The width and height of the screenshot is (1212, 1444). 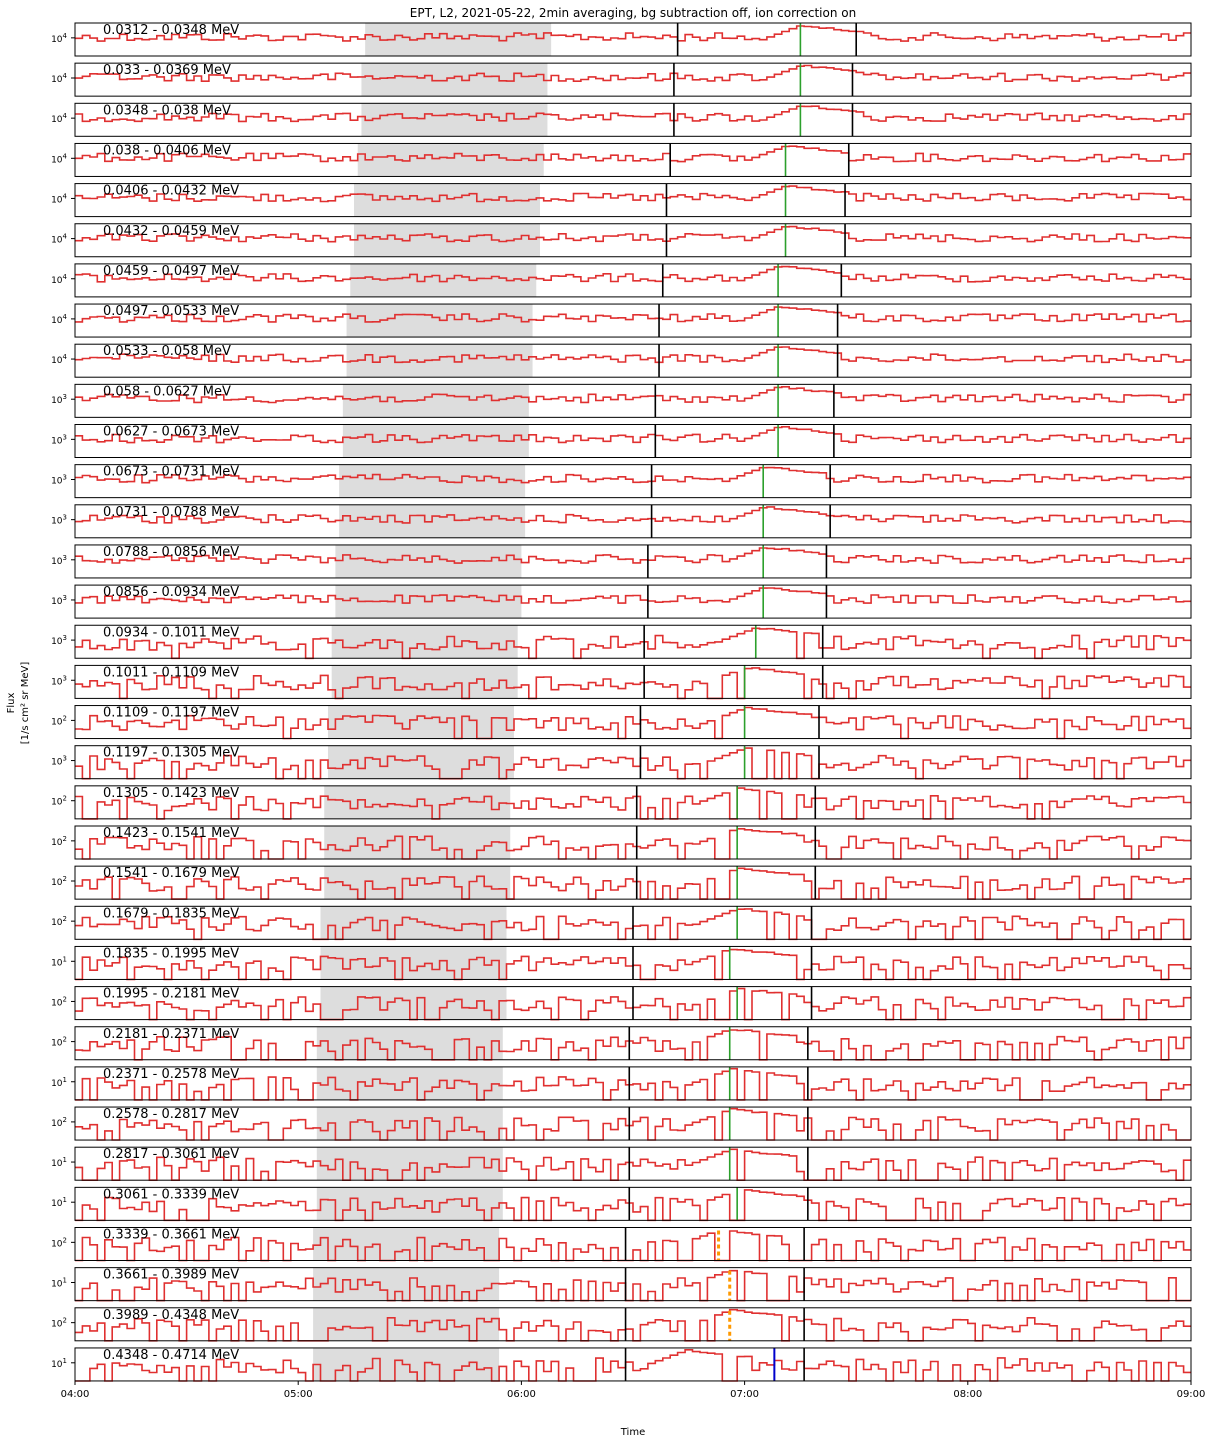 I want to click on x-tick-label: 07:00, so click(x=744, y=1394).